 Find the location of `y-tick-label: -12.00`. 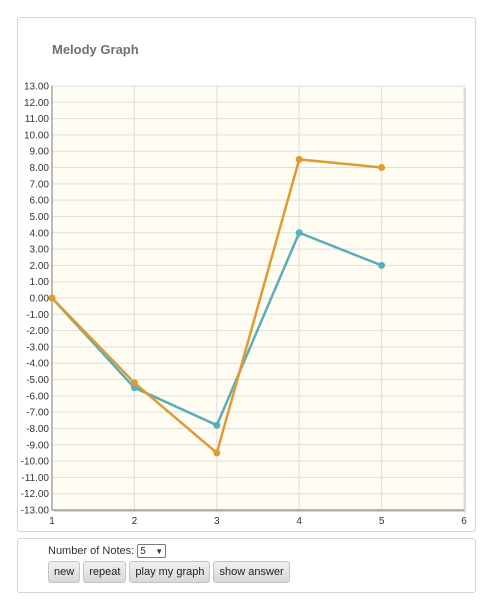

y-tick-label: -12.00 is located at coordinates (35, 494).